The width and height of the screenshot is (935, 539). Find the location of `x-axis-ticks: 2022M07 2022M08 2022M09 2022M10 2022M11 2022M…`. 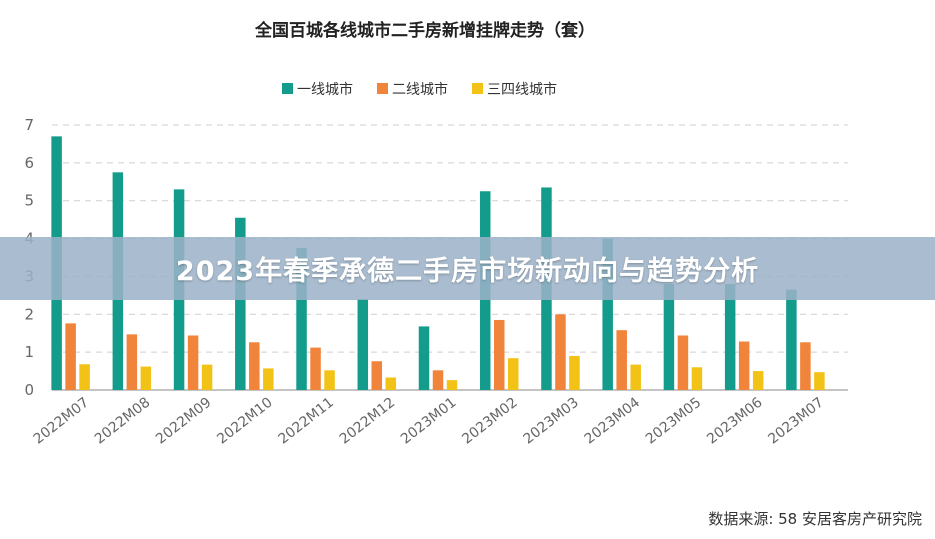

x-axis-ticks: 2022M07 2022M08 2022M09 2022M10 2022M11 2022M… is located at coordinates (429, 420).